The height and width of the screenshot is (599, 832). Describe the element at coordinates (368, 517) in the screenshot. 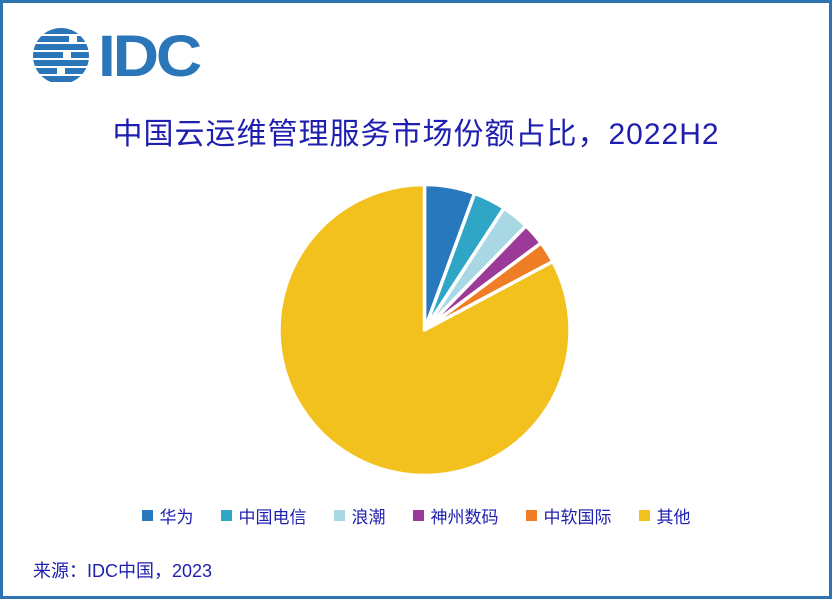

I see `legend-label: 浪潮` at that location.